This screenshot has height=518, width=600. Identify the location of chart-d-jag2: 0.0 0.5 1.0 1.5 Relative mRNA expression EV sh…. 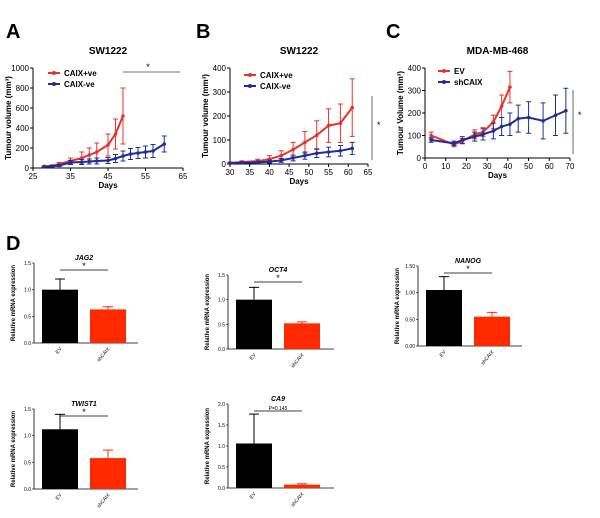
(74, 309).